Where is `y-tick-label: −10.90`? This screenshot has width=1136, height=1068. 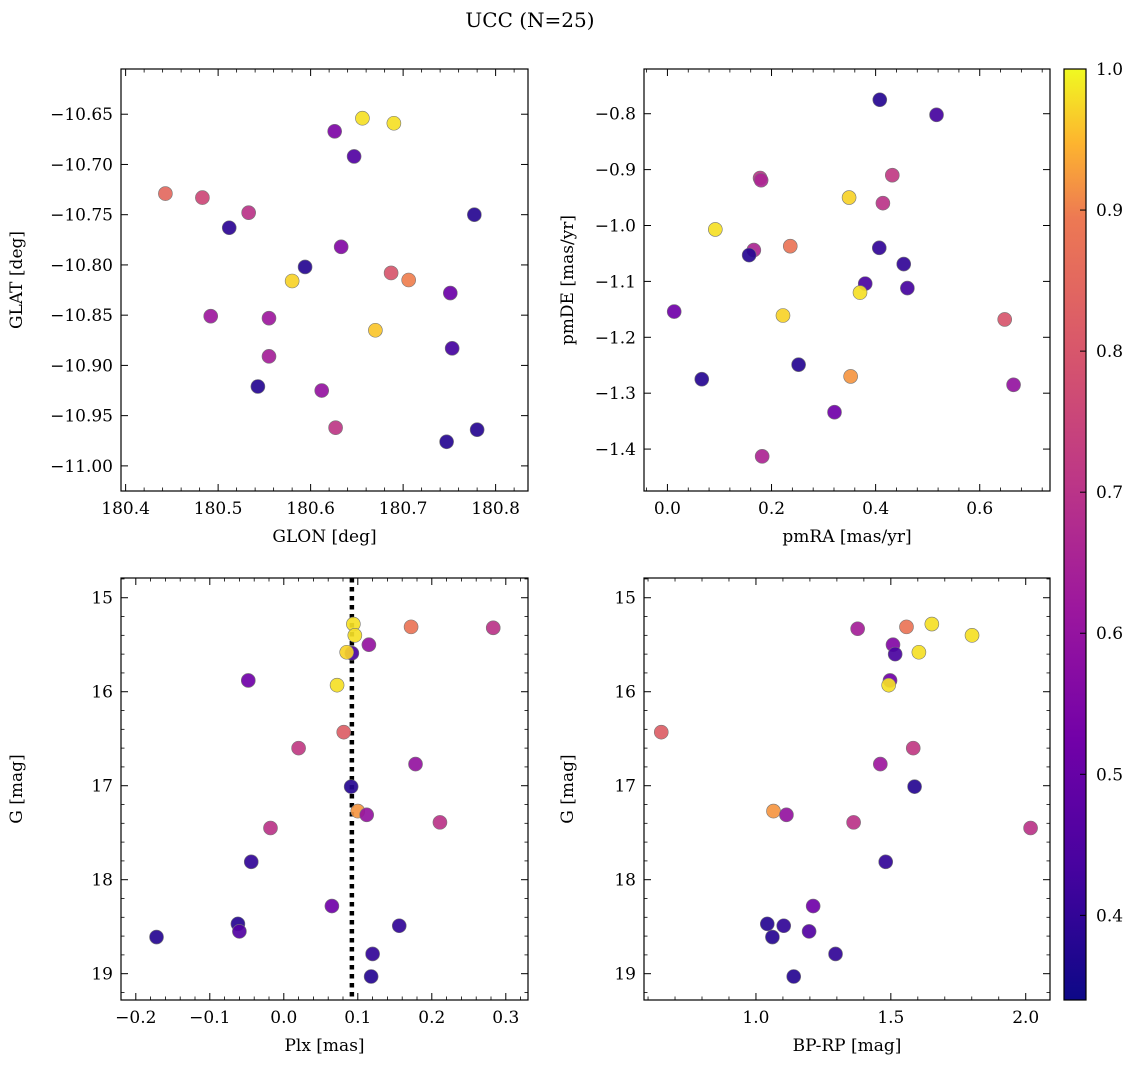 y-tick-label: −10.90 is located at coordinates (81, 366).